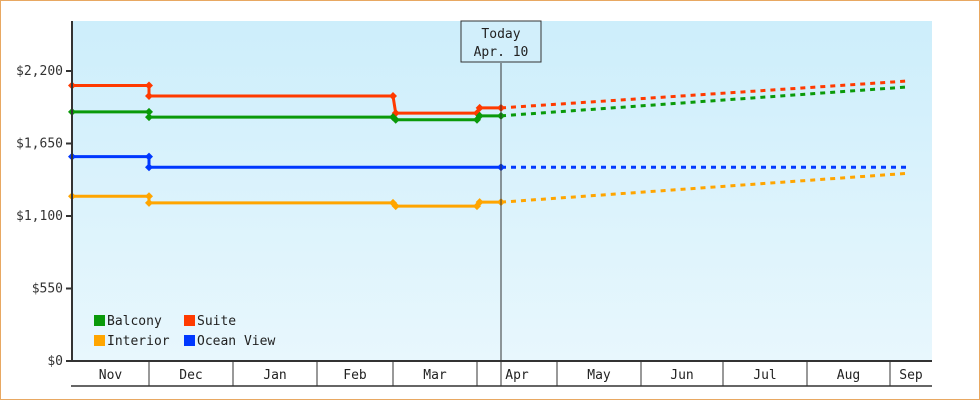  Describe the element at coordinates (236, 341) in the screenshot. I see `legend-label: Ocean View` at that location.